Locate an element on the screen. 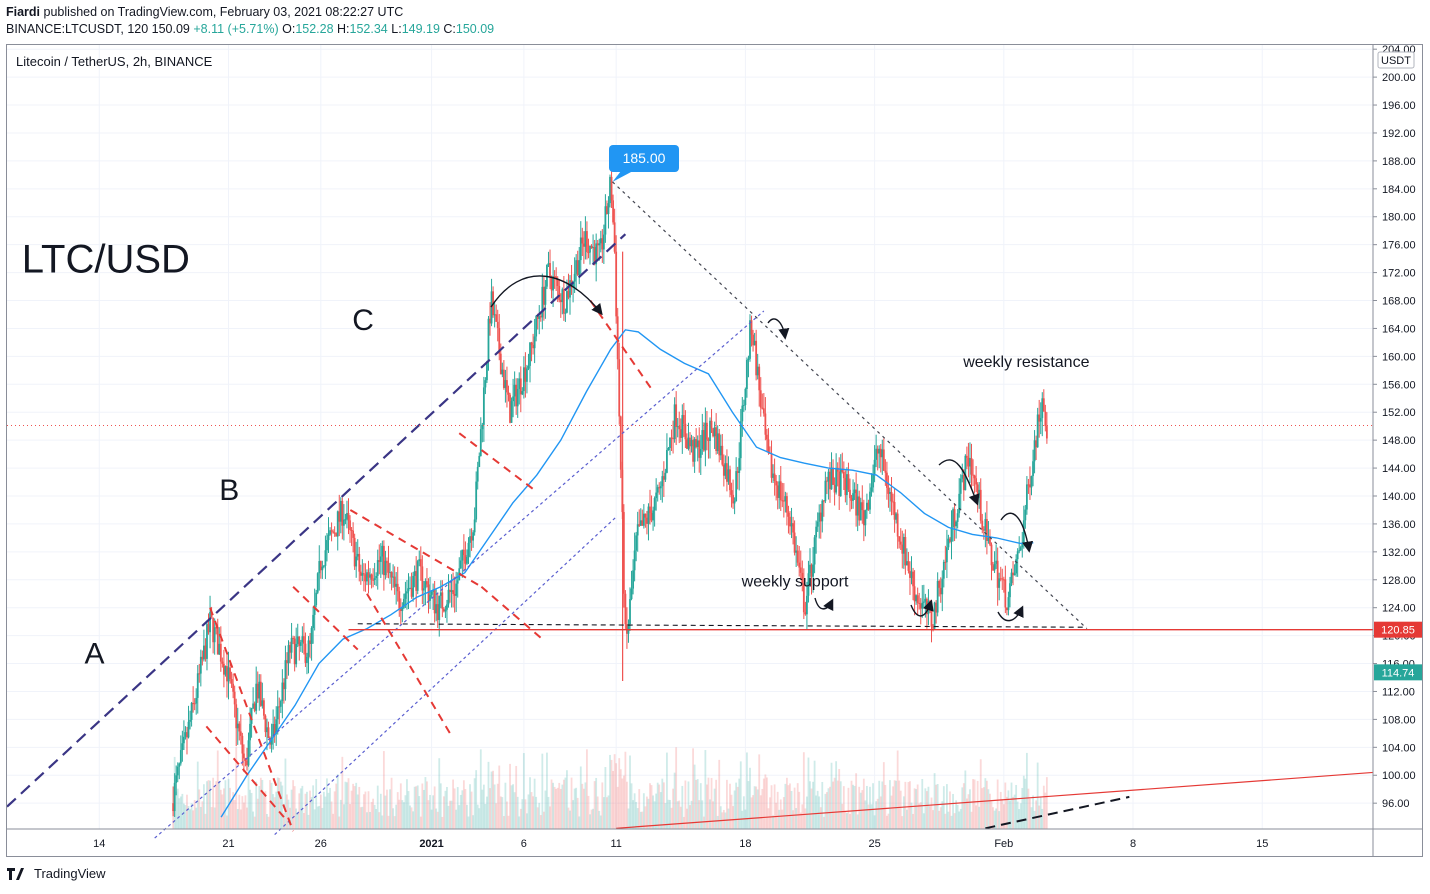 The height and width of the screenshot is (894, 1430). correction-leg-line is located at coordinates (496, 461).